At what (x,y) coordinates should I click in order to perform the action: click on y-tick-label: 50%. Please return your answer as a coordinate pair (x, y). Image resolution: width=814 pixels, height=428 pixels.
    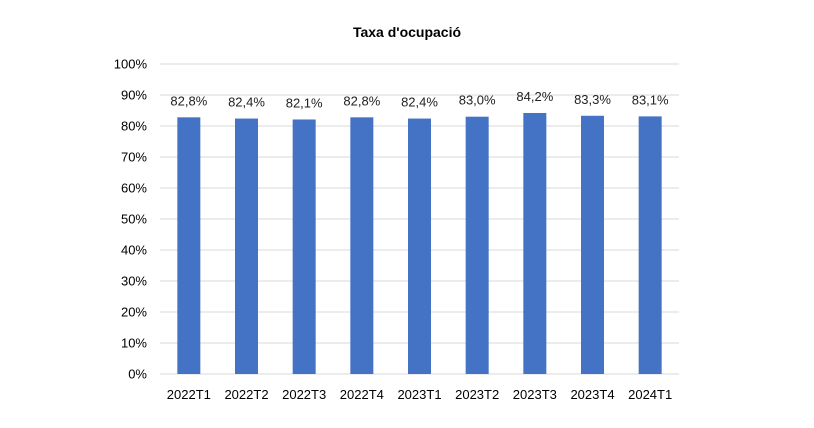
    Looking at the image, I should click on (134, 219).